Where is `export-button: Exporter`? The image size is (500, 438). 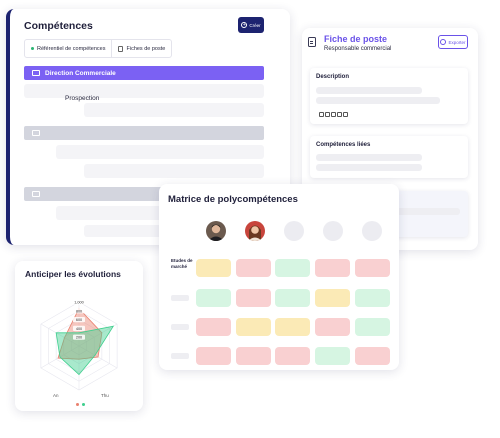
export-button: Exporter is located at coordinates (453, 42).